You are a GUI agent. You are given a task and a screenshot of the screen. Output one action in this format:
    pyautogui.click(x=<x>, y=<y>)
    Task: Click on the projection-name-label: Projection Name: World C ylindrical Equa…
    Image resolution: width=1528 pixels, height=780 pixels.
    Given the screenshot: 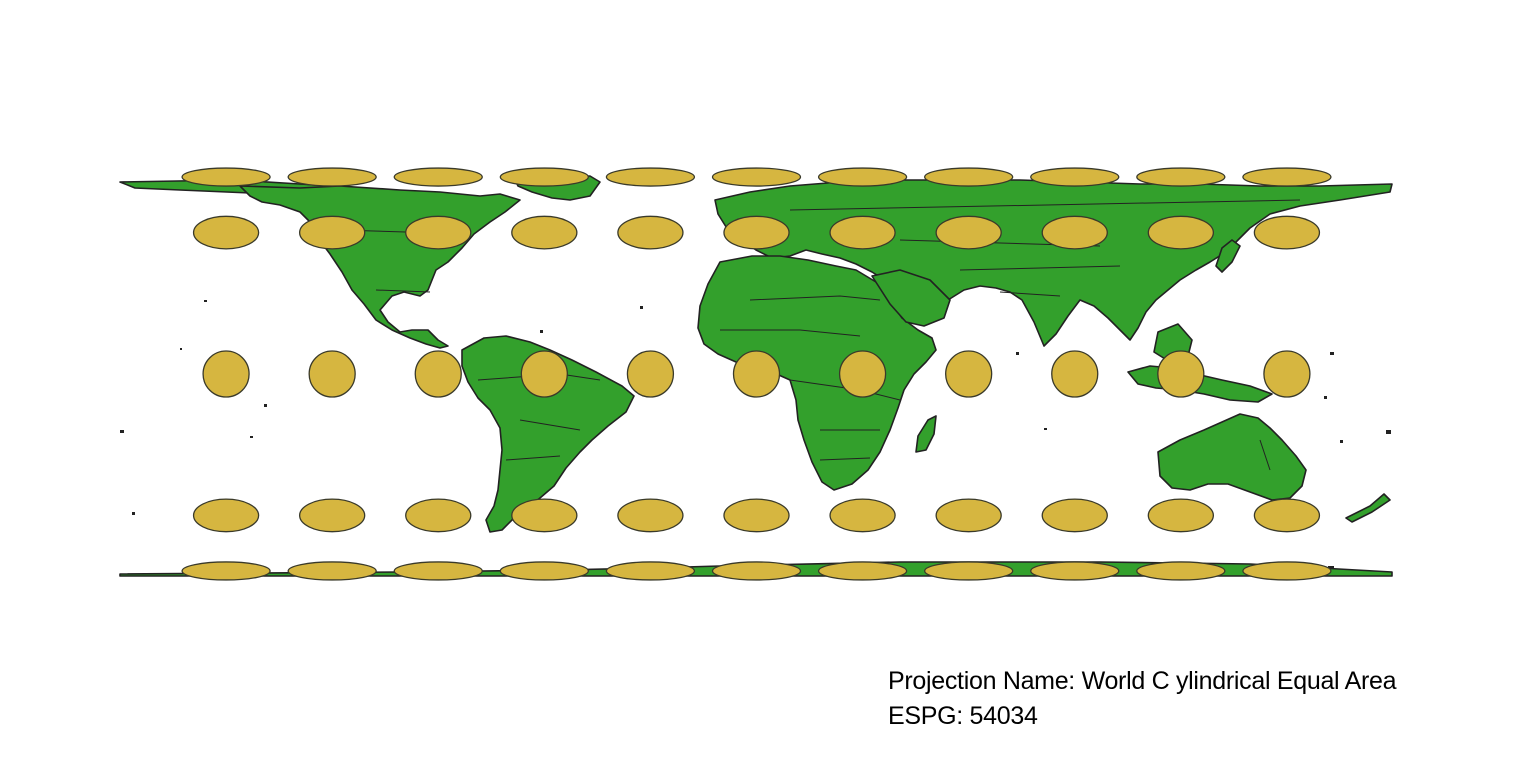 What is the action you would take?
    pyautogui.click(x=1142, y=681)
    